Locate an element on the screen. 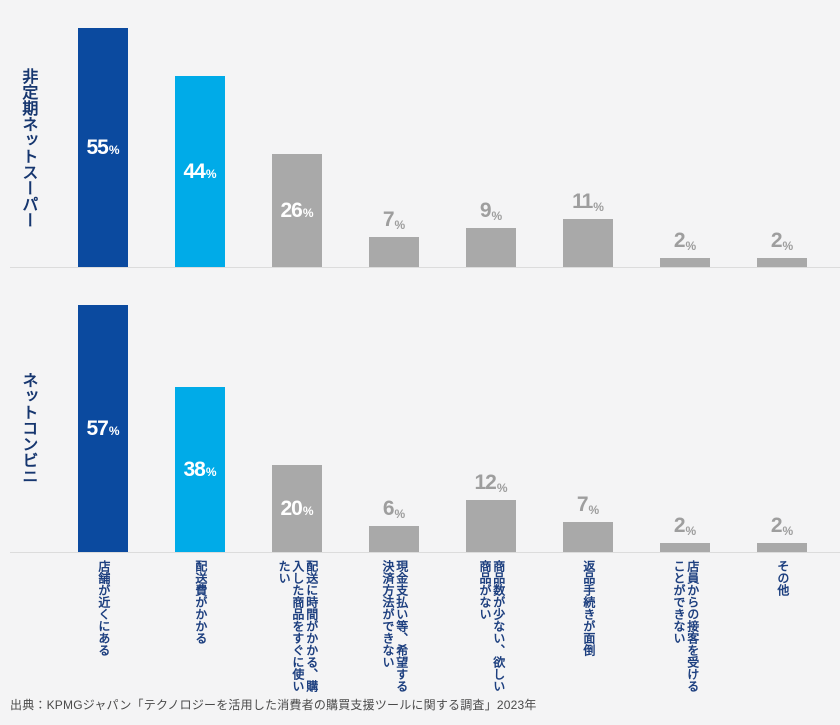 Image resolution: width=840 pixels, height=725 pixels. bar: 26% is located at coordinates (297, 210).